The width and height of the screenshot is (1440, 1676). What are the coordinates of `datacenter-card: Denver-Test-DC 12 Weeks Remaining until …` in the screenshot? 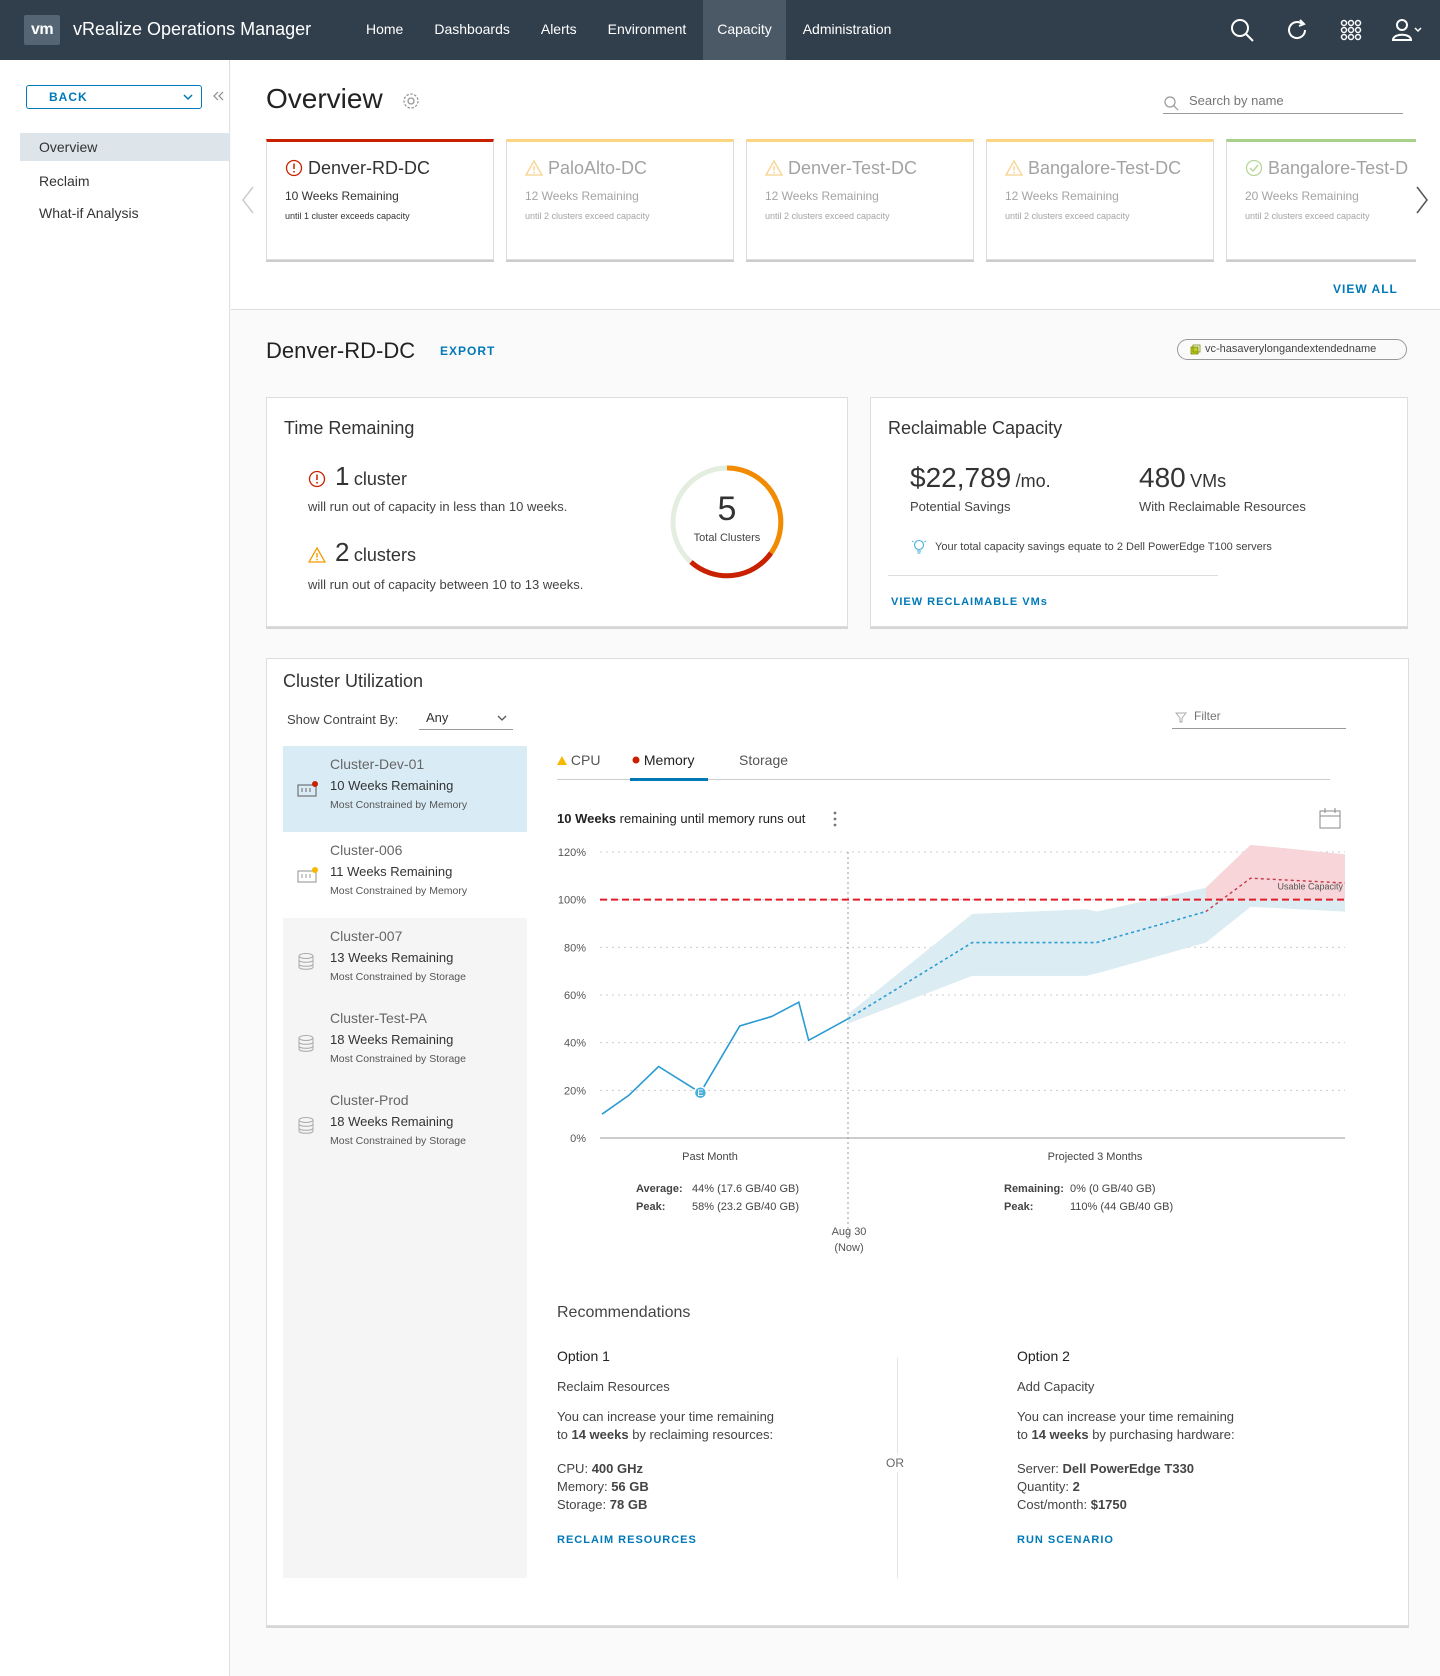 It's located at (860, 199).